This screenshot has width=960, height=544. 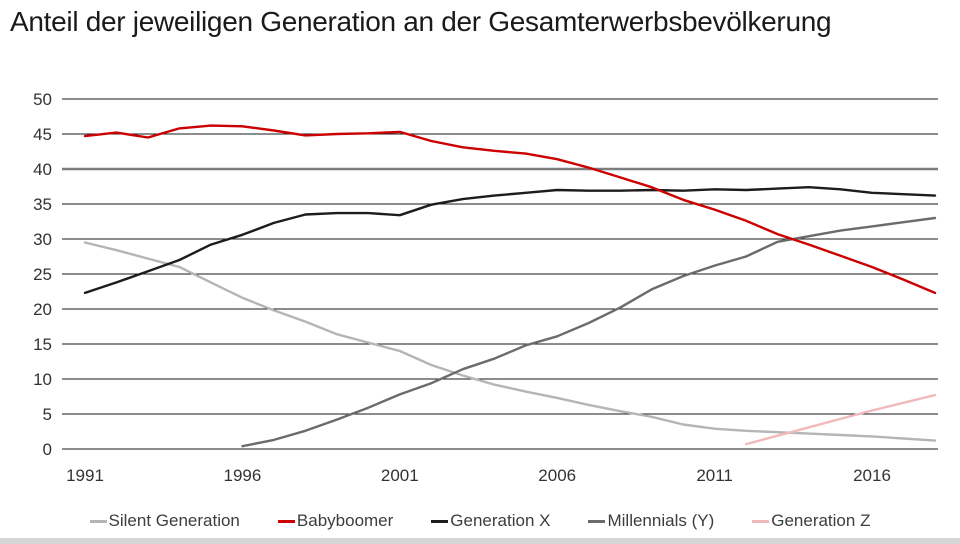 I want to click on y-tick-label: 10, so click(x=42, y=379).